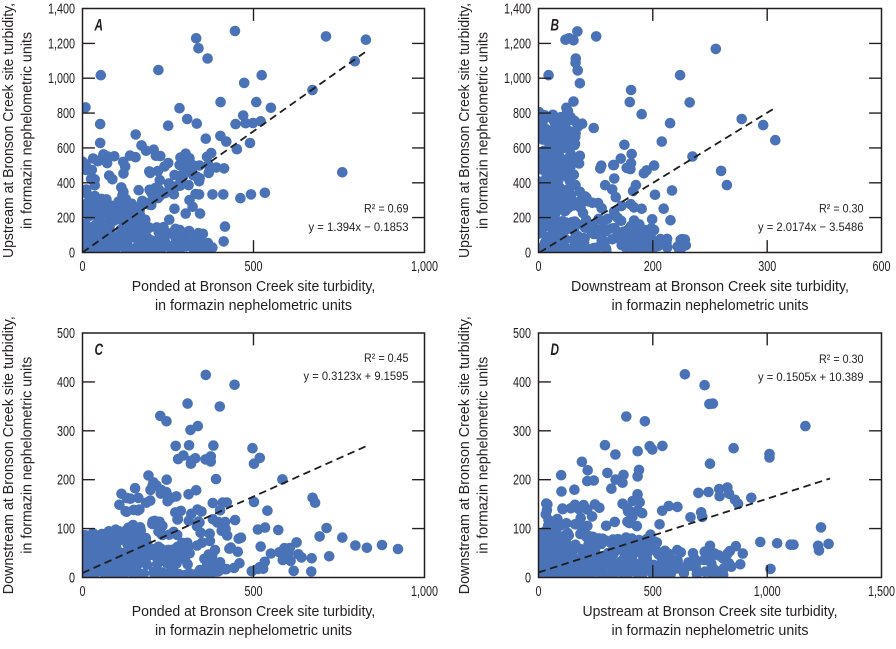 This screenshot has height=649, width=896. I want to click on svg-text: D, so click(555, 350).